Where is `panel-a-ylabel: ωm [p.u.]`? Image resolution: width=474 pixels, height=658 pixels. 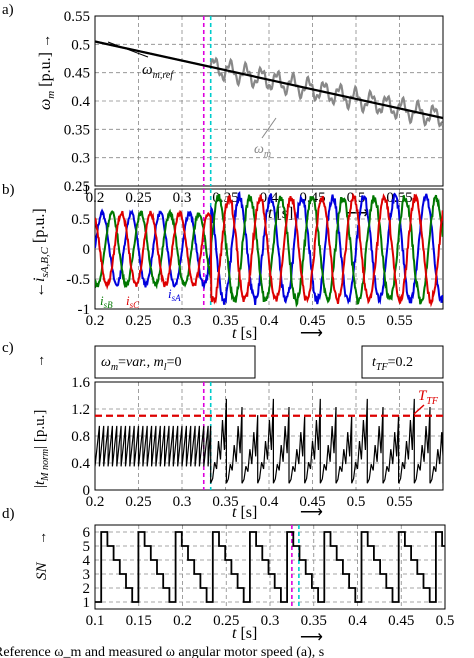 panel-a-ylabel: ωm [p.u.] is located at coordinates (47, 81).